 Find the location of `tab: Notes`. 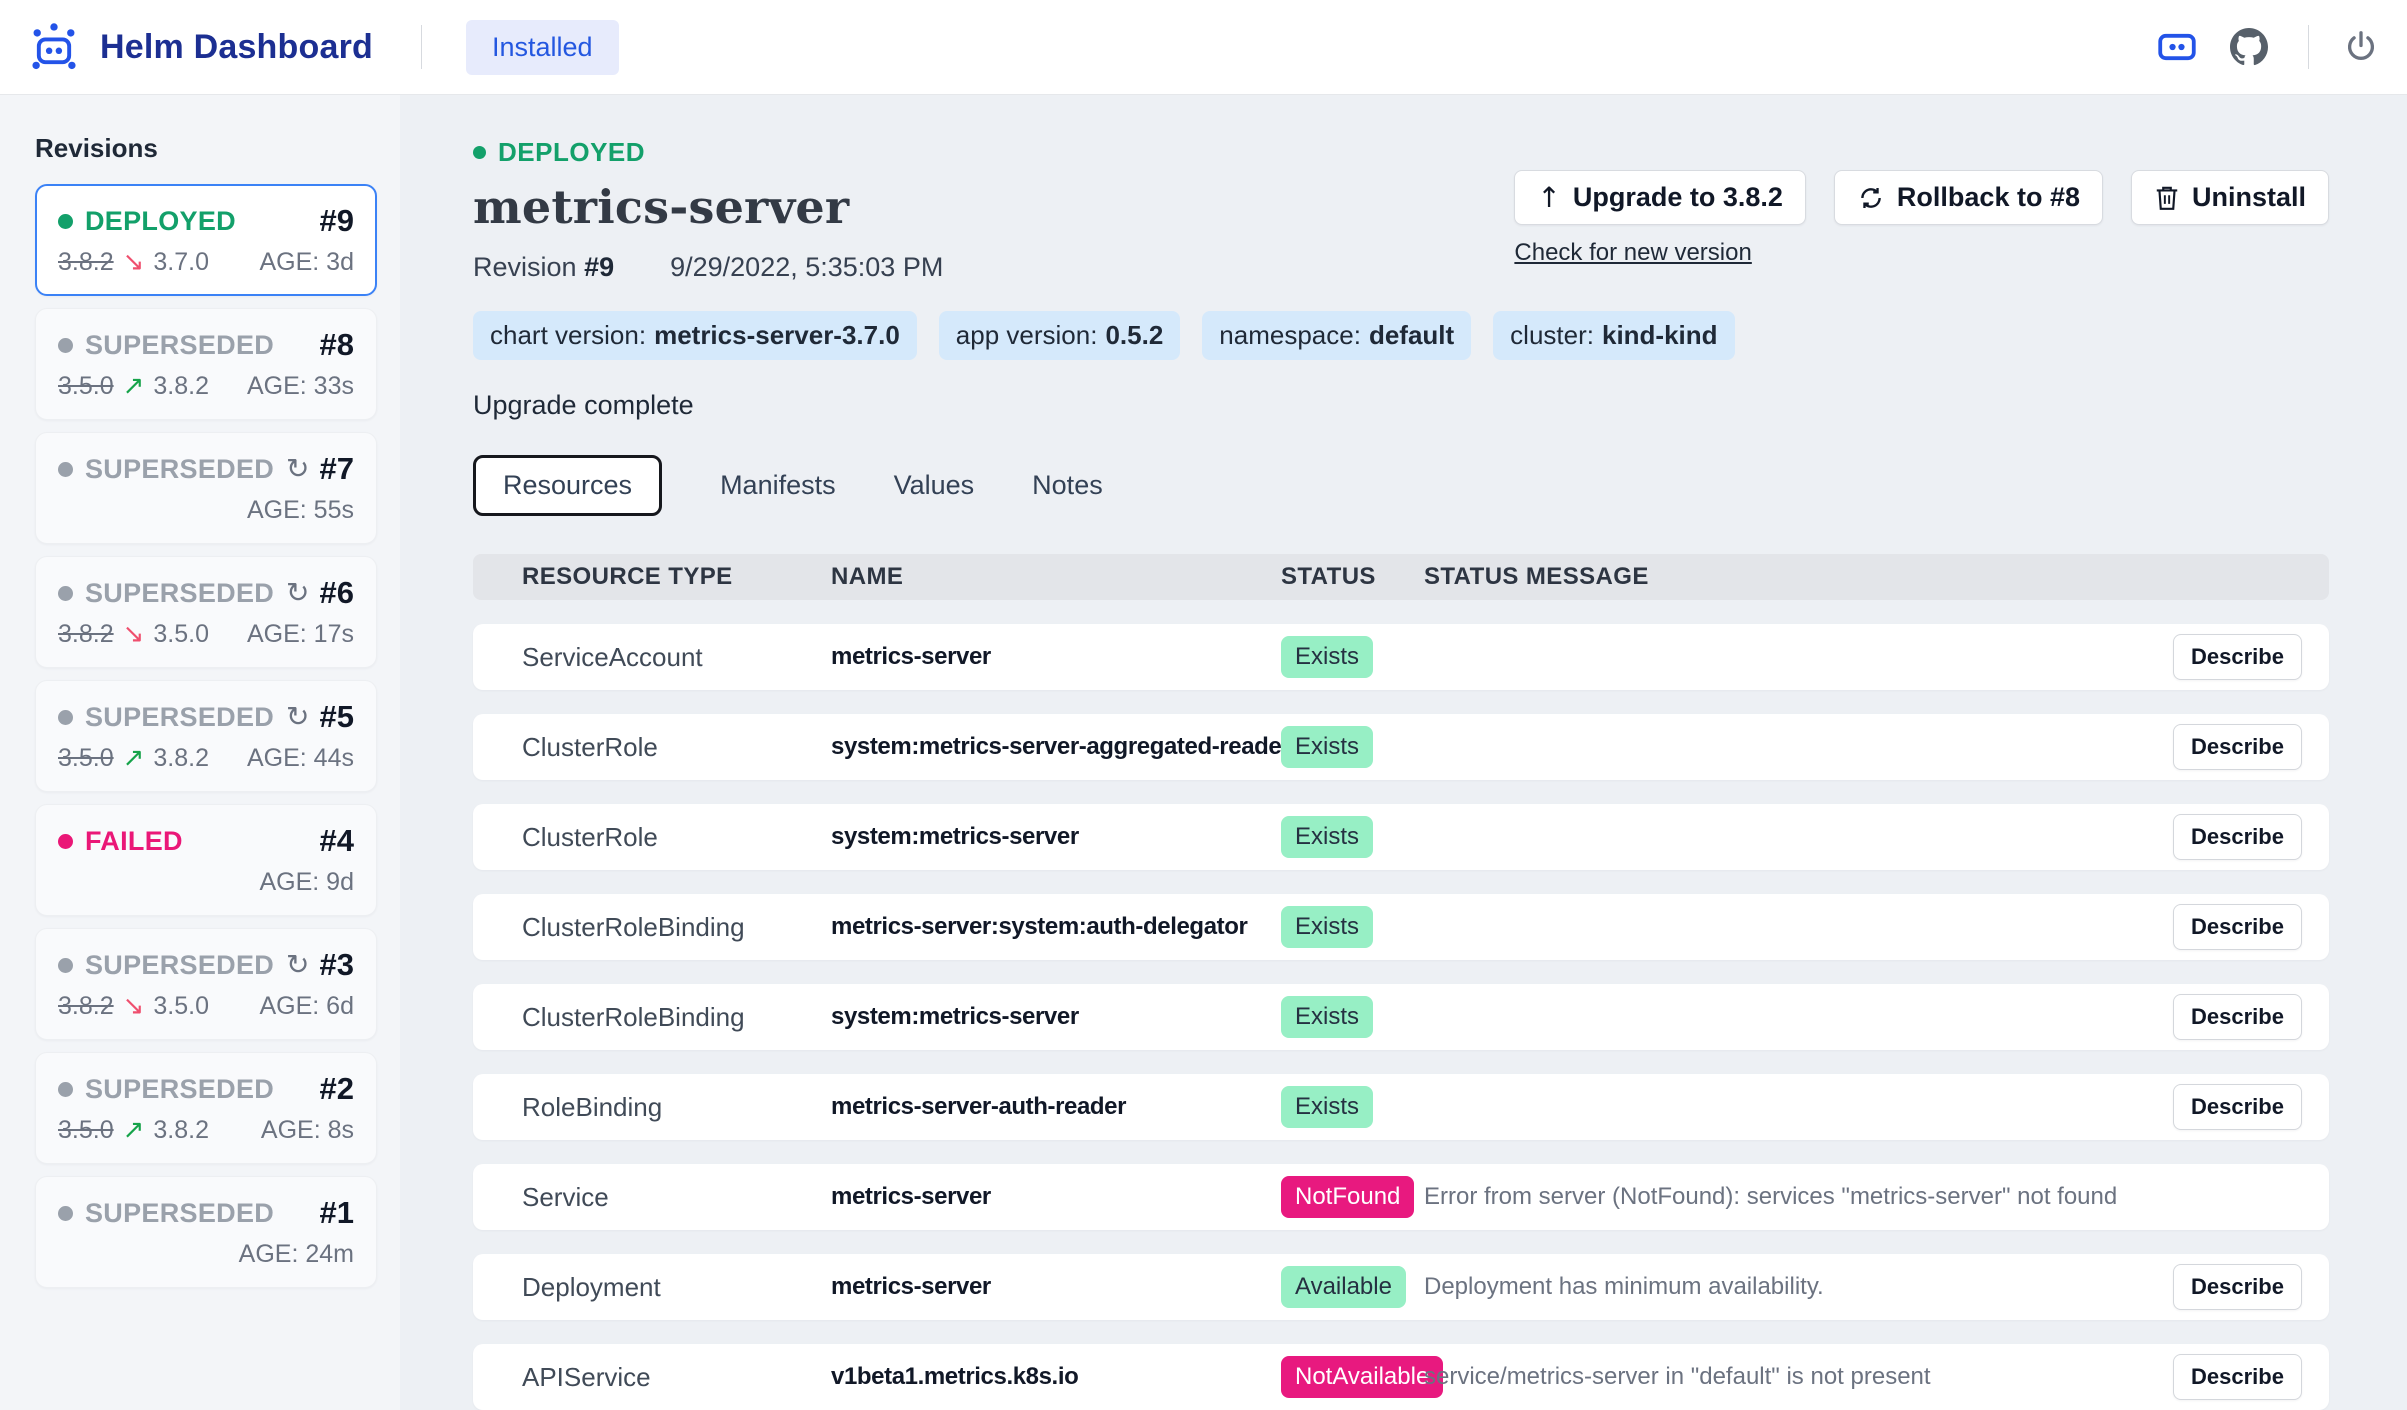

tab: Notes is located at coordinates (1067, 485).